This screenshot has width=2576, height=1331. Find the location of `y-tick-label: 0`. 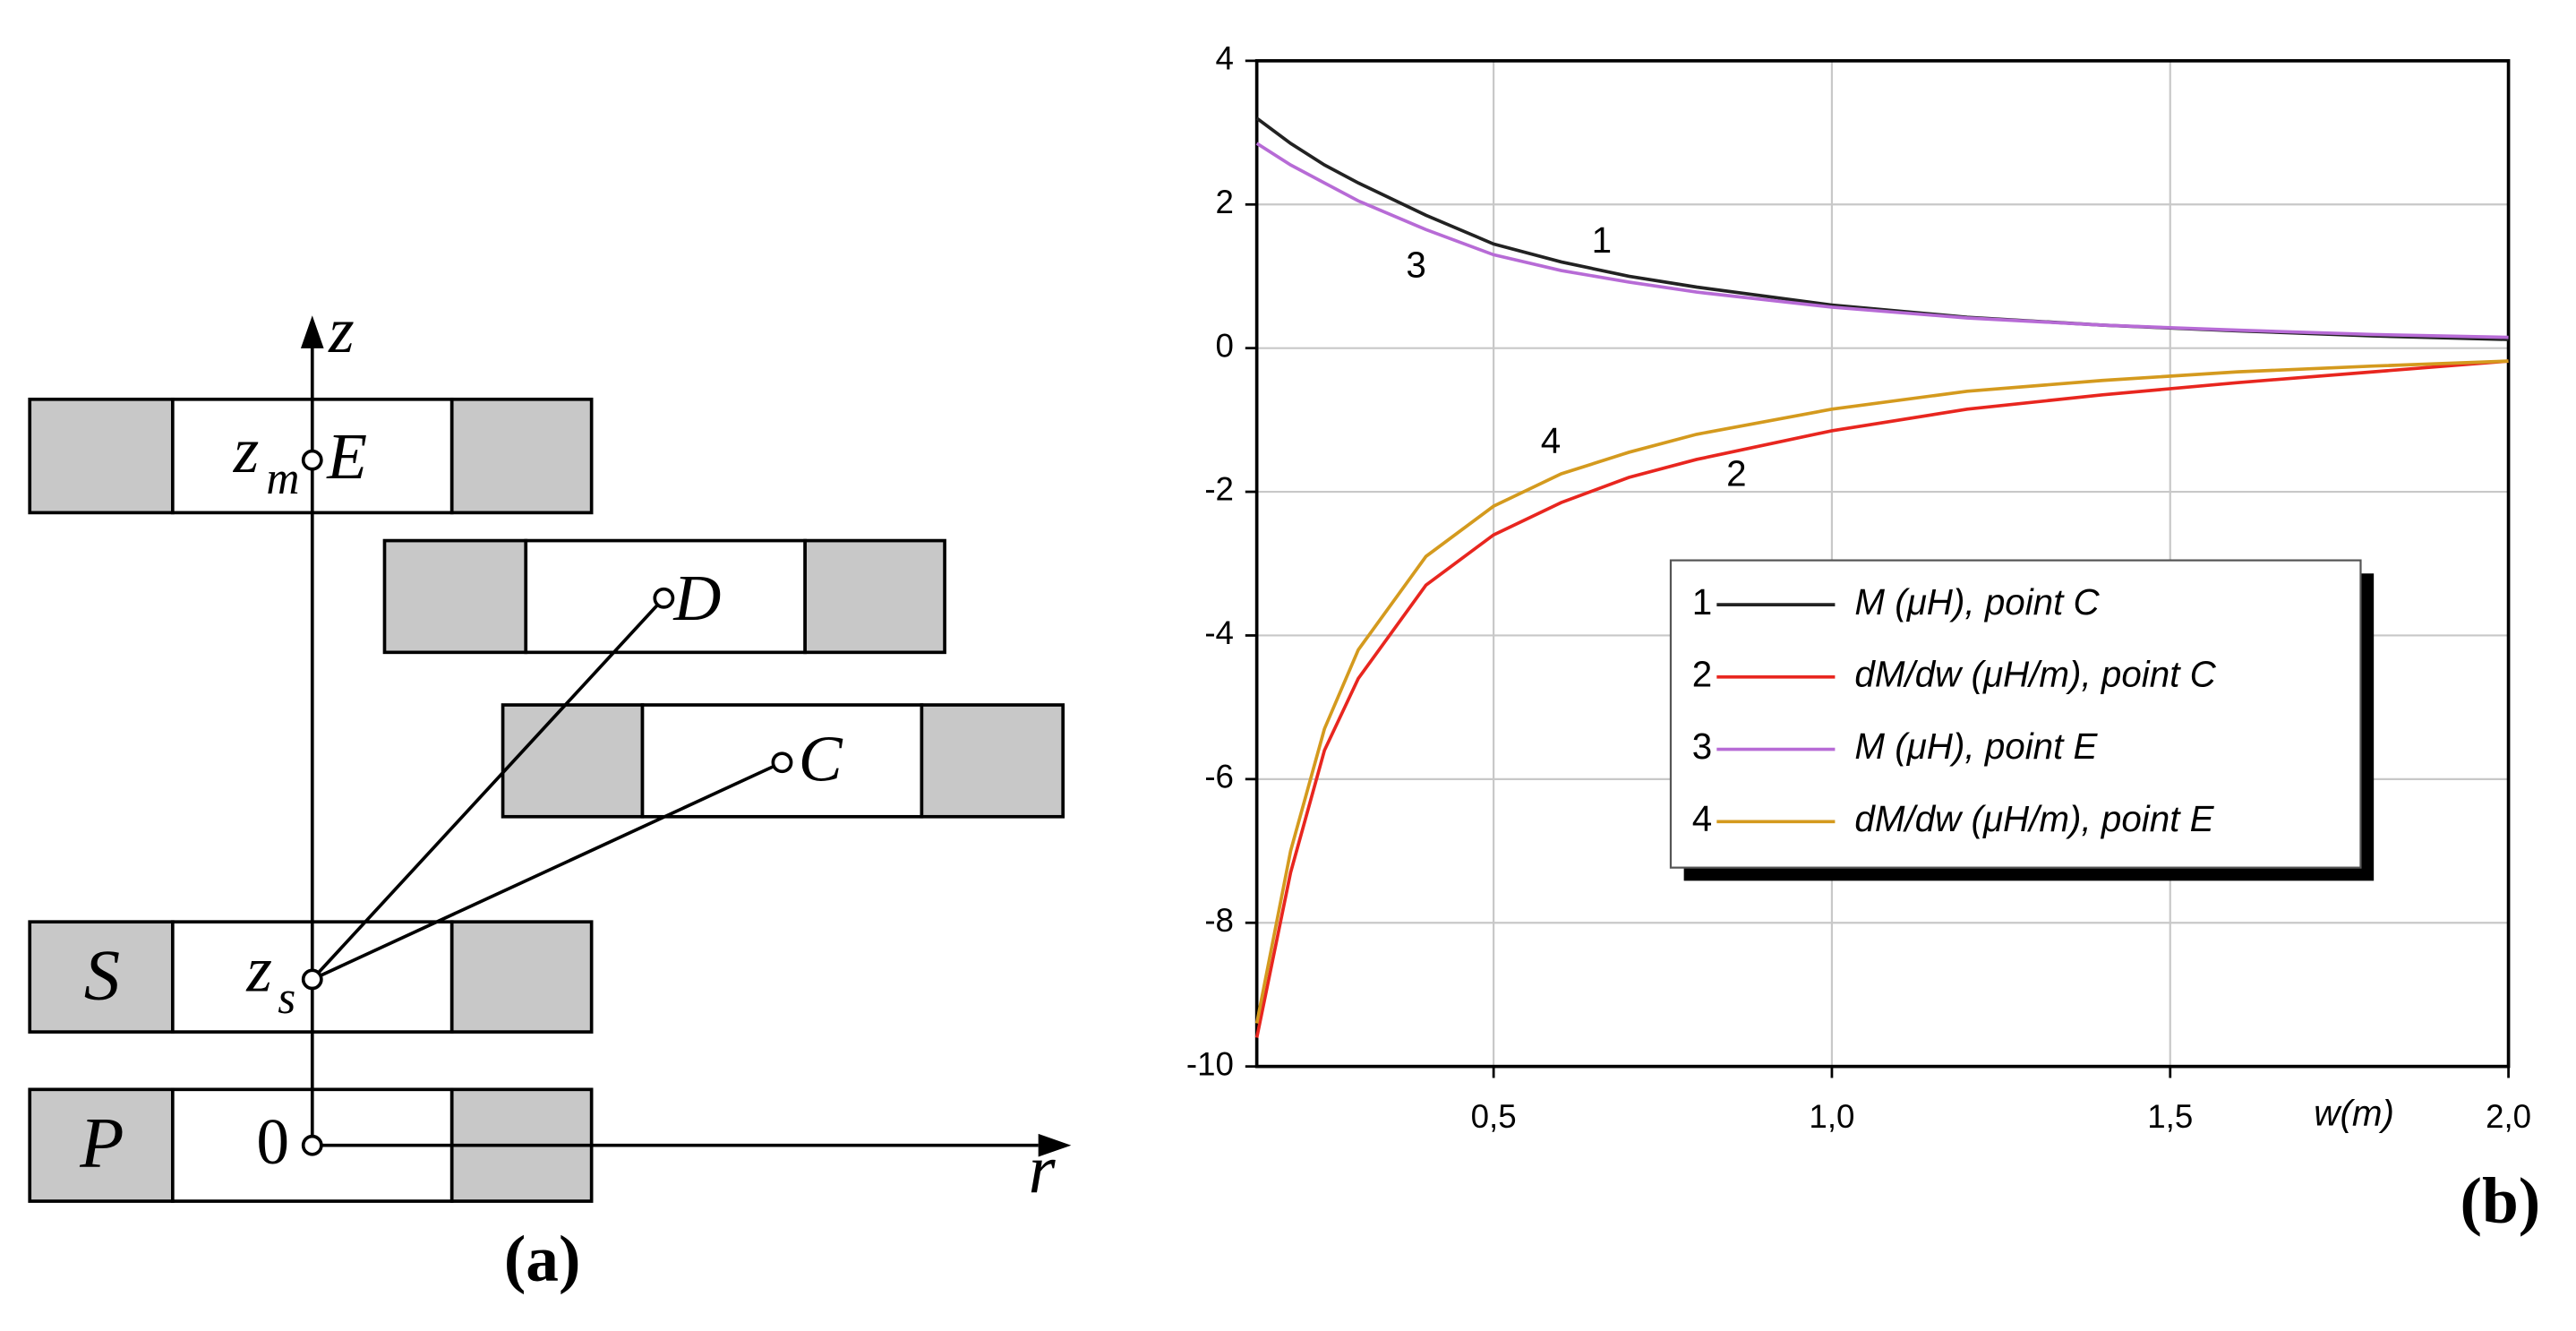

y-tick-label: 0 is located at coordinates (1225, 345).